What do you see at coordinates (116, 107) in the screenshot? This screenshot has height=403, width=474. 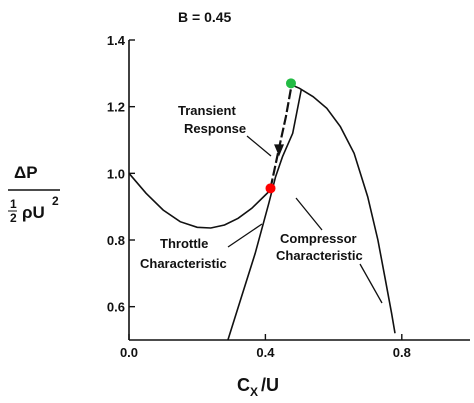 I see `y-tick-label: 1.2` at bounding box center [116, 107].